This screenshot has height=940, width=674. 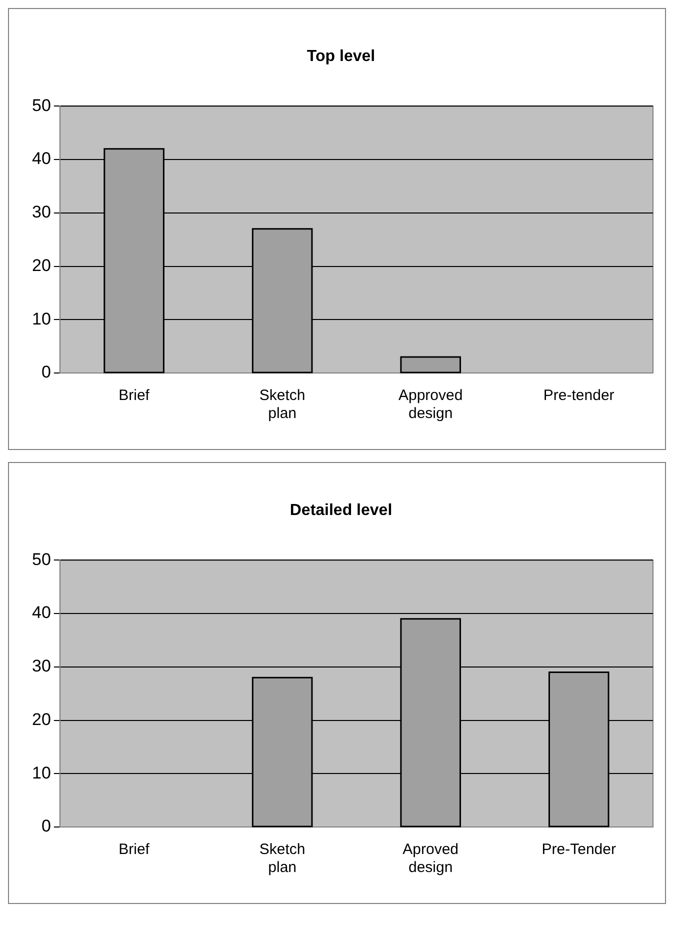 What do you see at coordinates (430, 858) in the screenshot?
I see `x-tick-label: Aproved design` at bounding box center [430, 858].